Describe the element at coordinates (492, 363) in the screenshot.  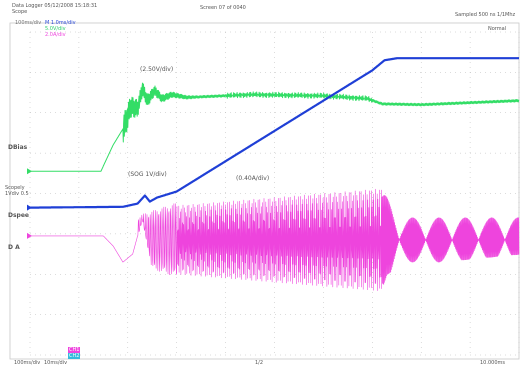
I see `footer-time: 10.000ms` at that location.